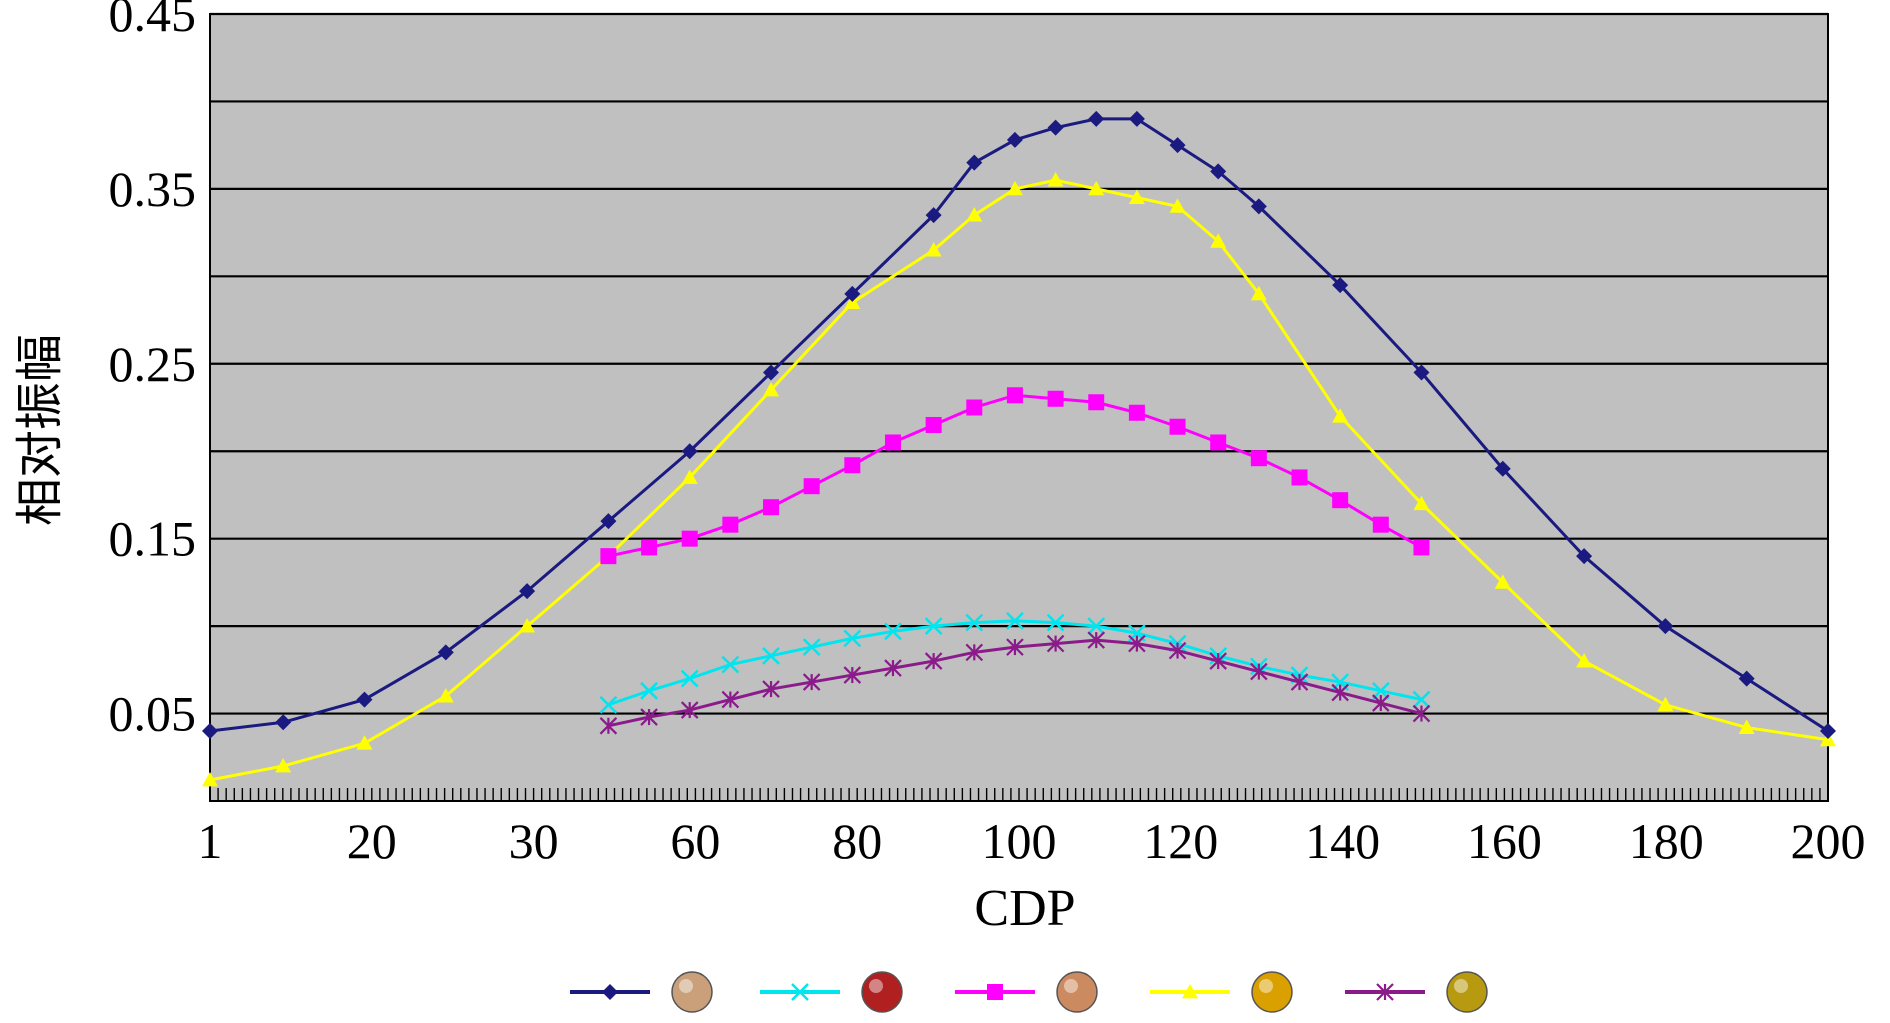 The width and height of the screenshot is (1890, 1023). Describe the element at coordinates (153, 539) in the screenshot. I see `y-tick-label: 0.15` at that location.